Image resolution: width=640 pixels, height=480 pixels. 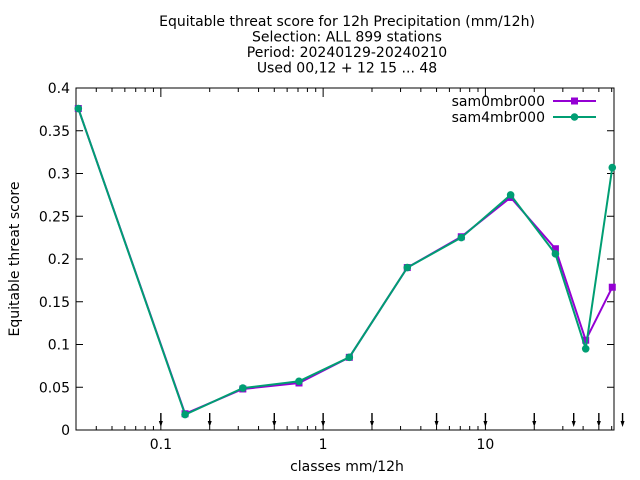 What do you see at coordinates (347, 53) in the screenshot?
I see `title-line: Period: 20240129-20240210` at bounding box center [347, 53].